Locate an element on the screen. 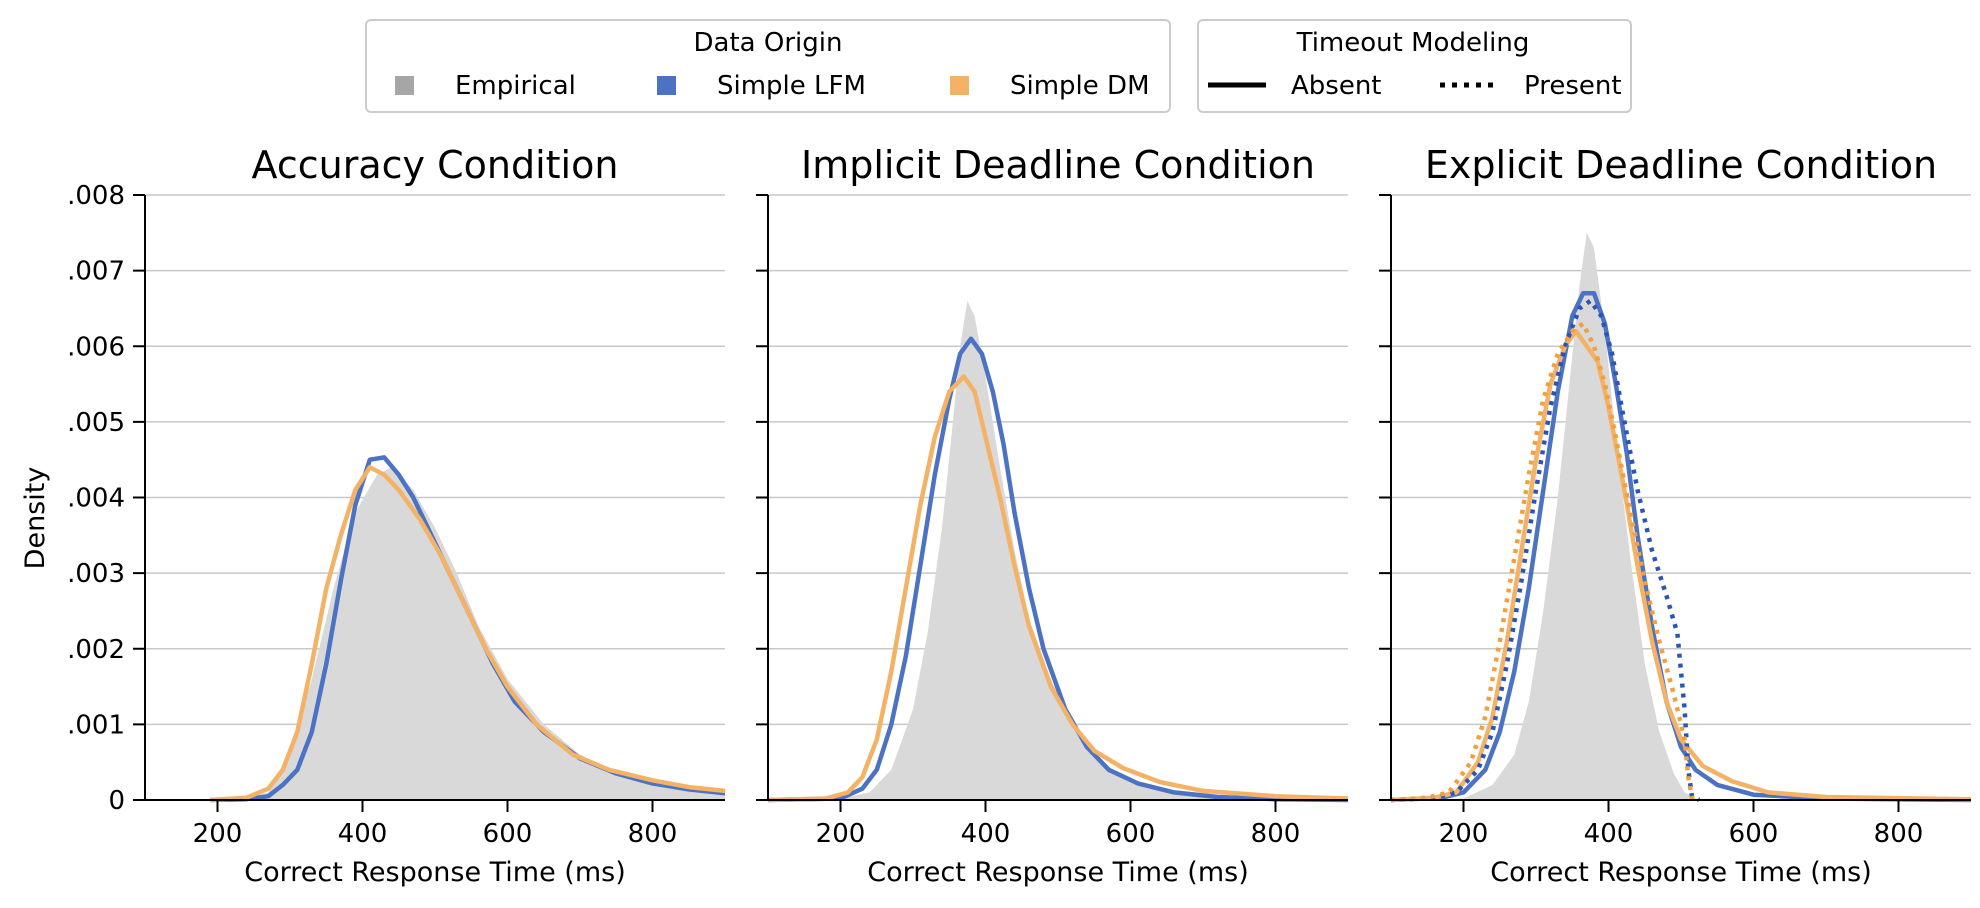 This screenshot has width=1980, height=908. legend-swatch-simple-dm is located at coordinates (959, 85).